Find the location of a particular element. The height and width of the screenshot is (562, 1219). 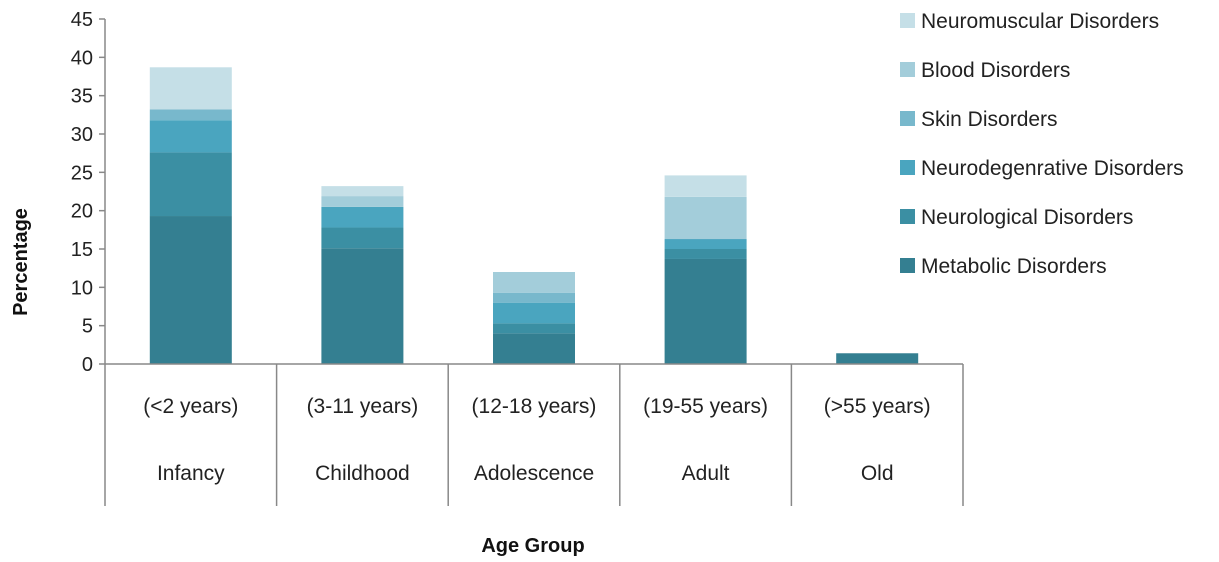

category-range-label: (12-18 years) is located at coordinates (534, 406).